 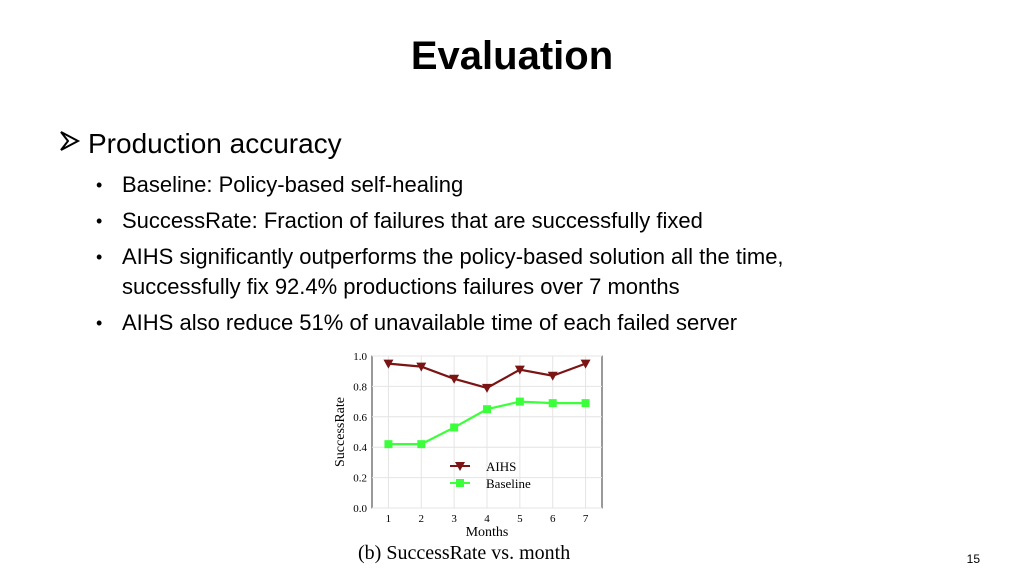 I want to click on y-tick-label: 0.6, so click(x=360, y=418).